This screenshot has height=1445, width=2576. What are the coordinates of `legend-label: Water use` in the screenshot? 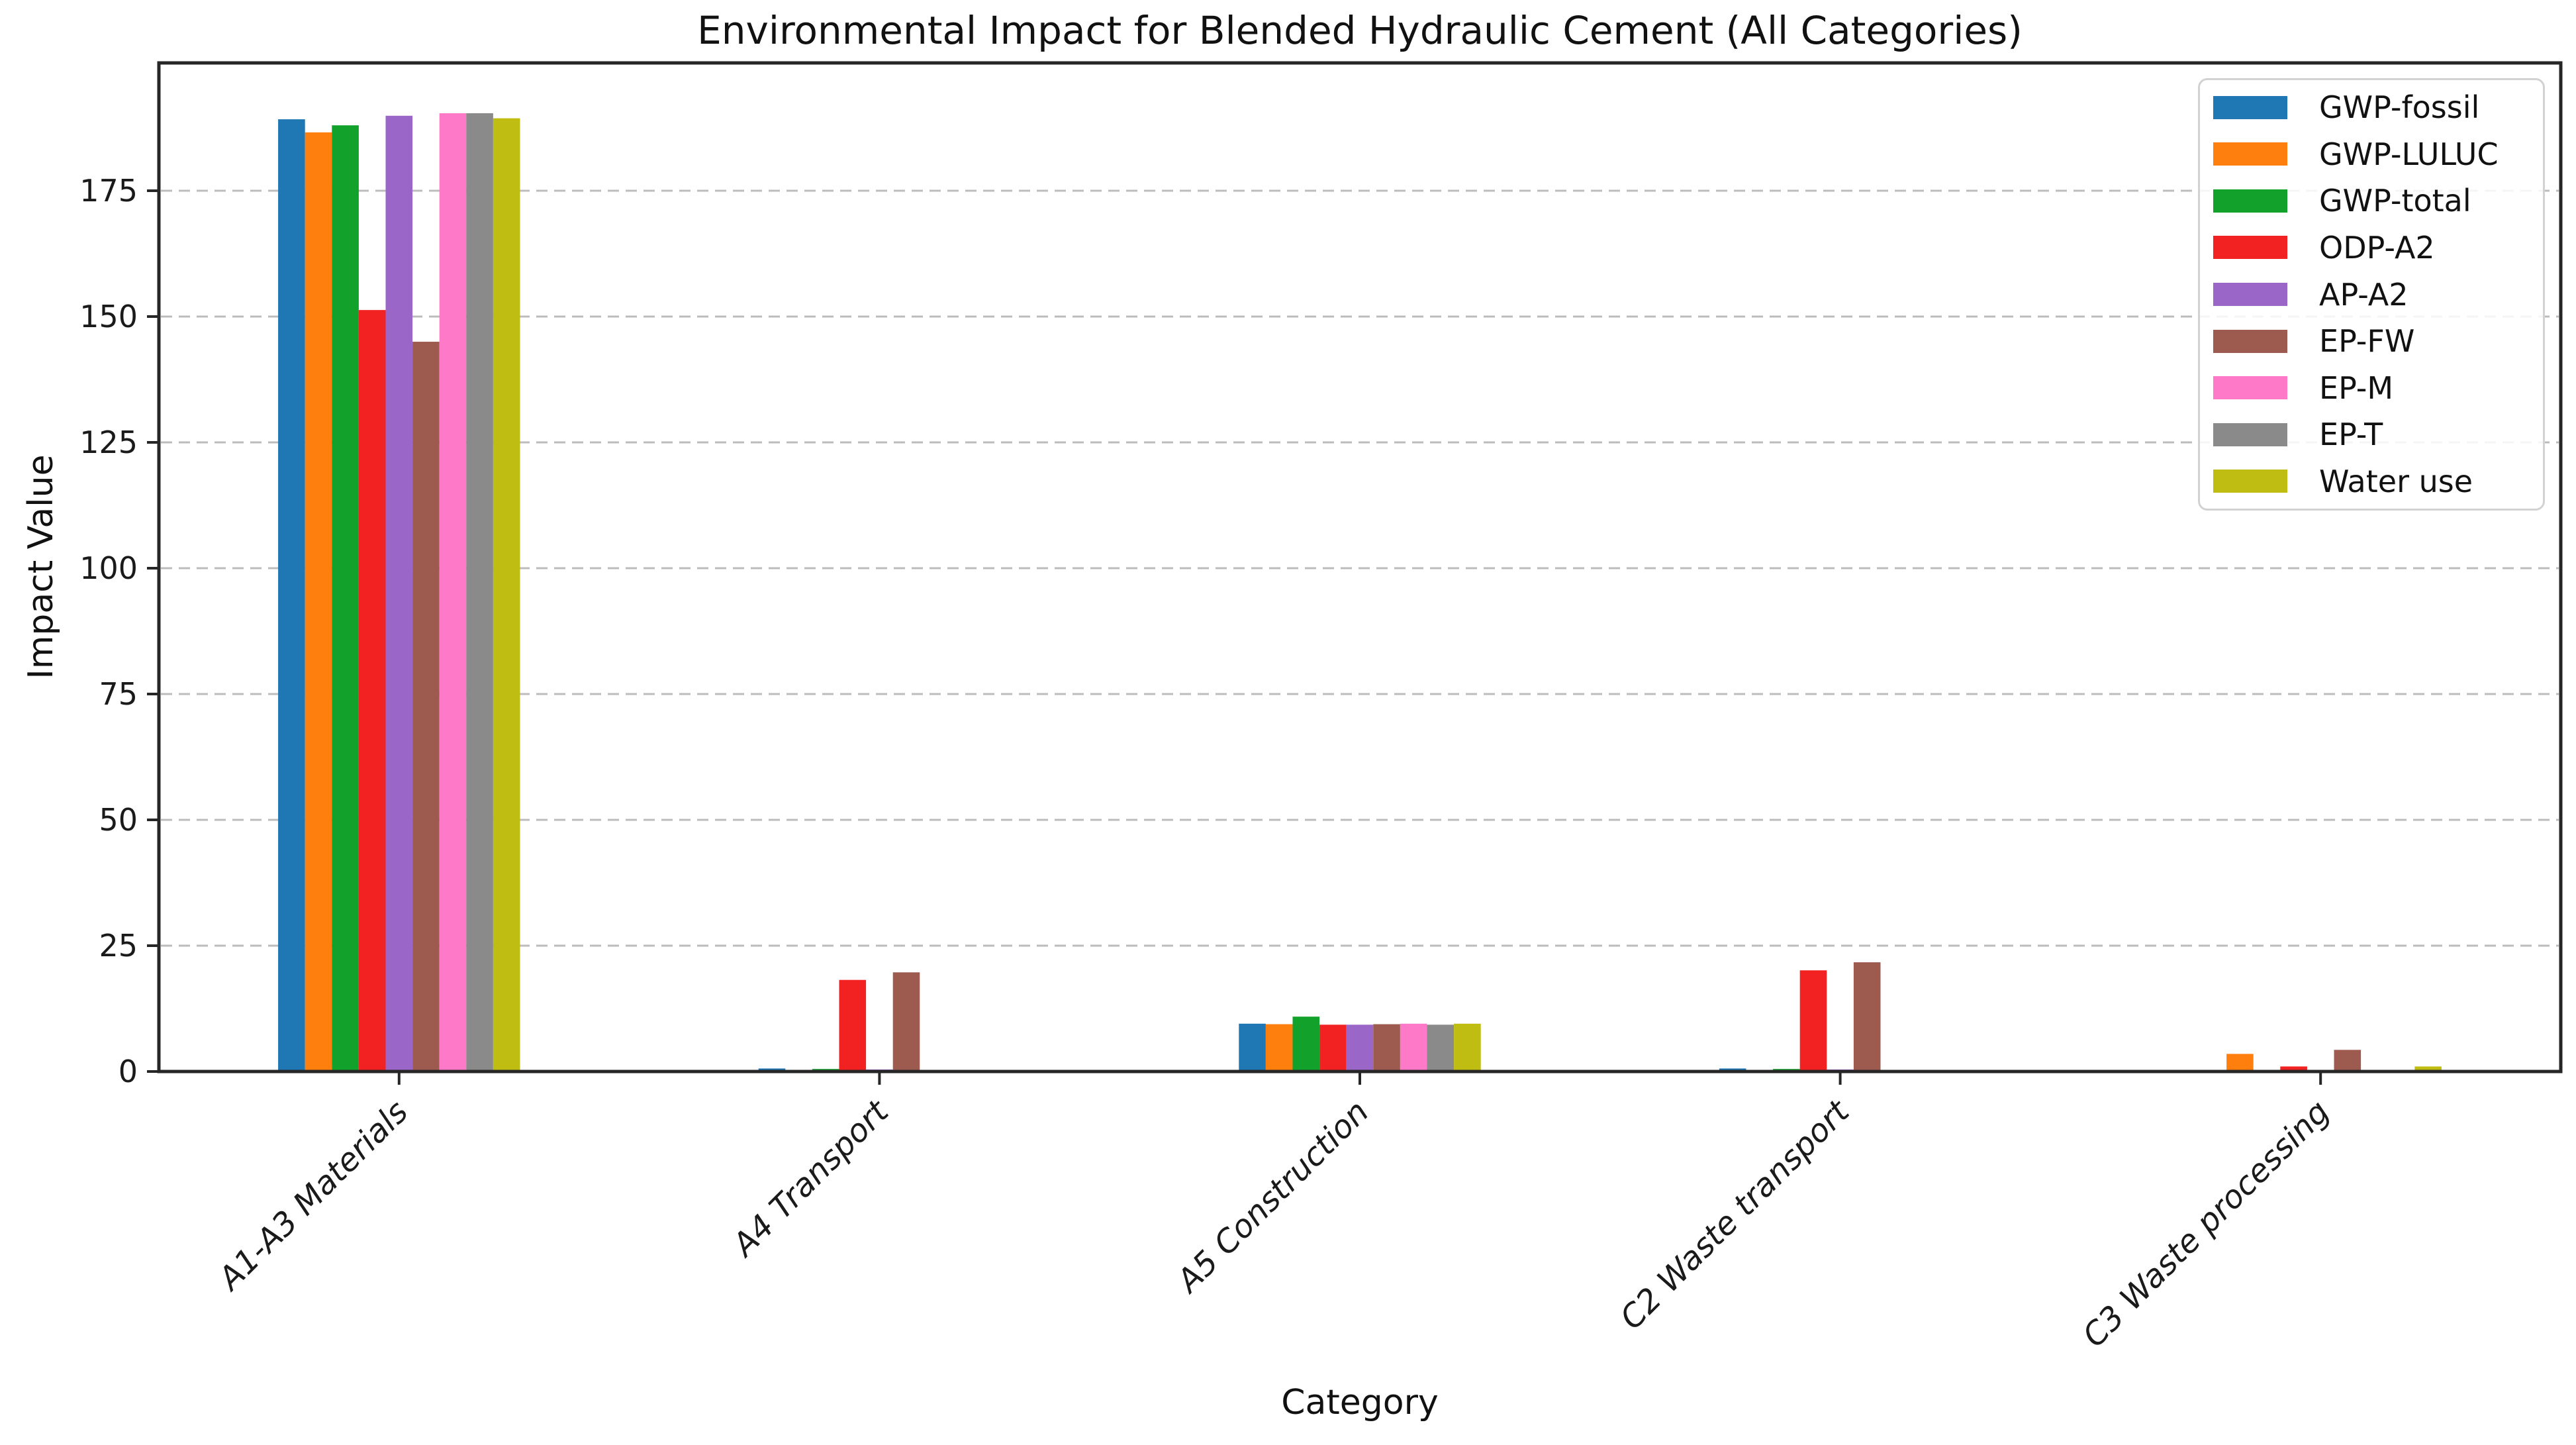 It's located at (2396, 481).